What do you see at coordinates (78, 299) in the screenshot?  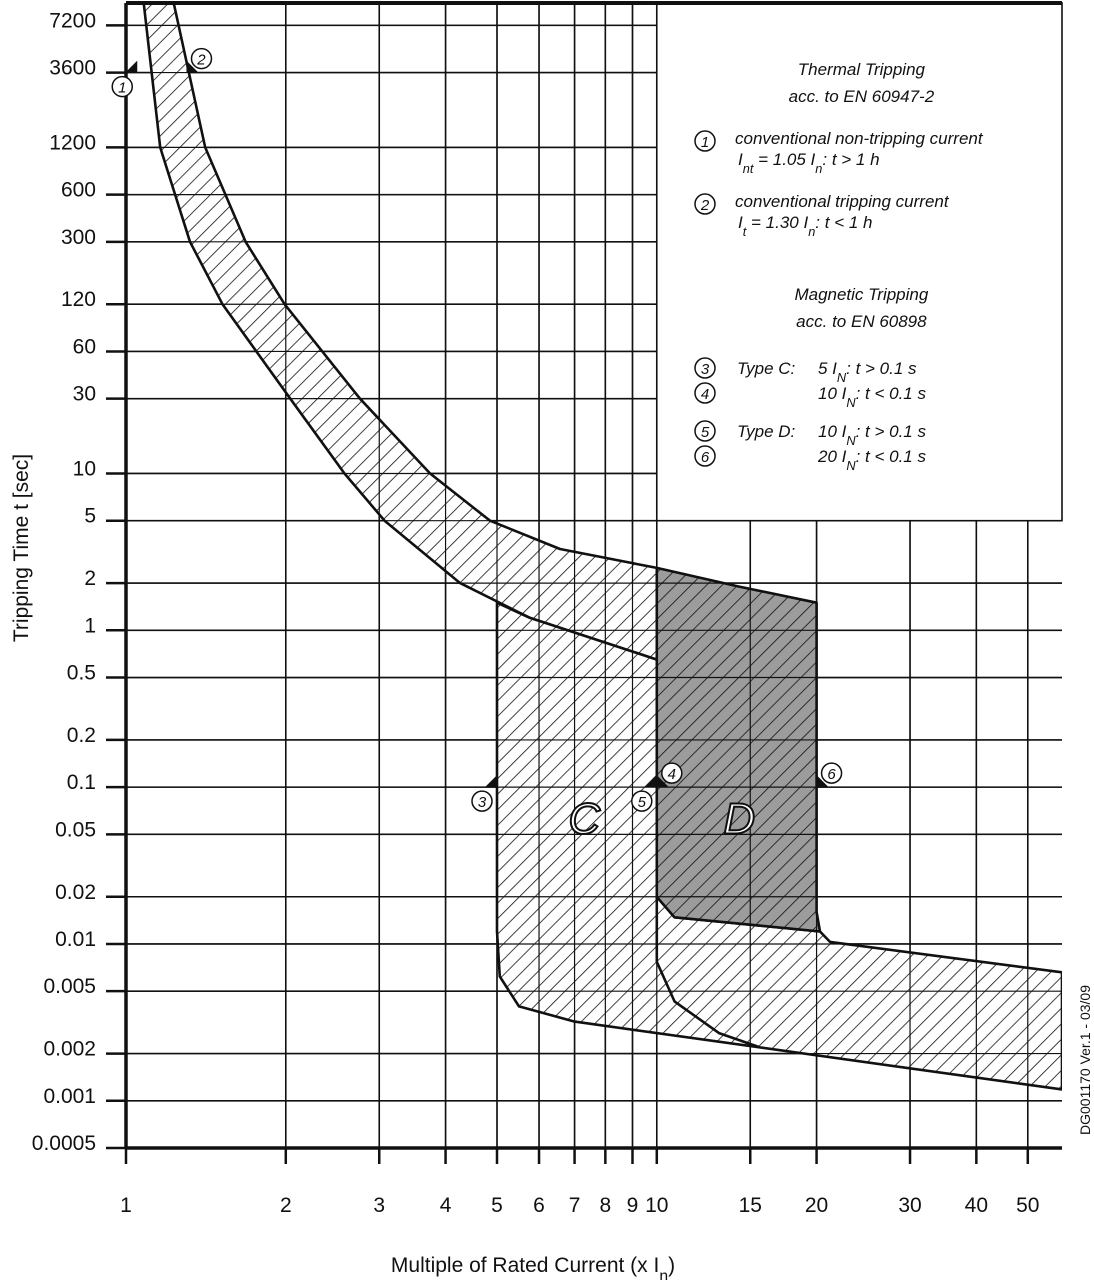 I see `y-tick-label: 120` at bounding box center [78, 299].